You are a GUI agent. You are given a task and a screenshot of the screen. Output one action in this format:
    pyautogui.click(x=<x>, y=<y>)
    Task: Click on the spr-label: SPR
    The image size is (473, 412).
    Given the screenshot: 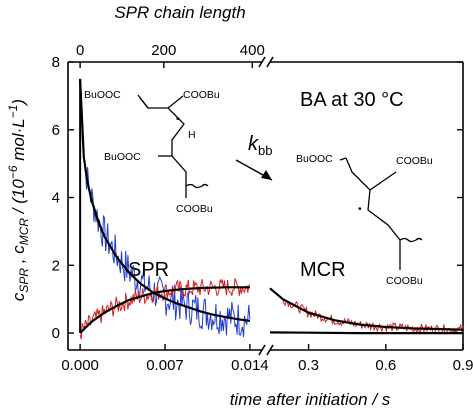 What is the action you would take?
    pyautogui.click(x=148, y=270)
    